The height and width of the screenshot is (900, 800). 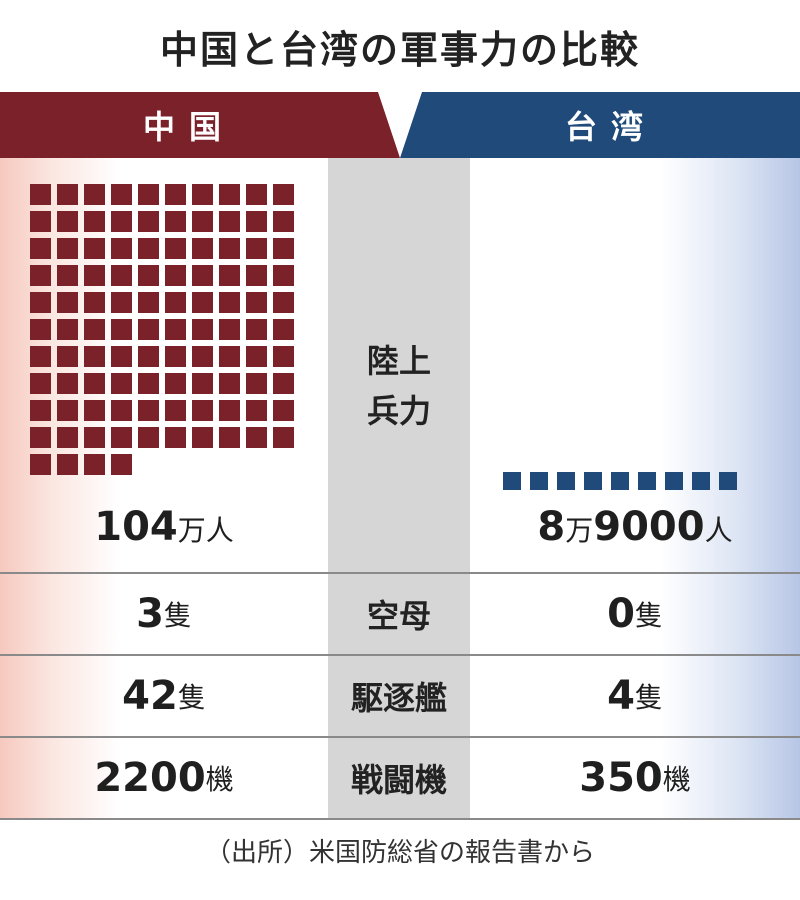 What do you see at coordinates (188, 127) in the screenshot?
I see `china-header-label: 中国` at bounding box center [188, 127].